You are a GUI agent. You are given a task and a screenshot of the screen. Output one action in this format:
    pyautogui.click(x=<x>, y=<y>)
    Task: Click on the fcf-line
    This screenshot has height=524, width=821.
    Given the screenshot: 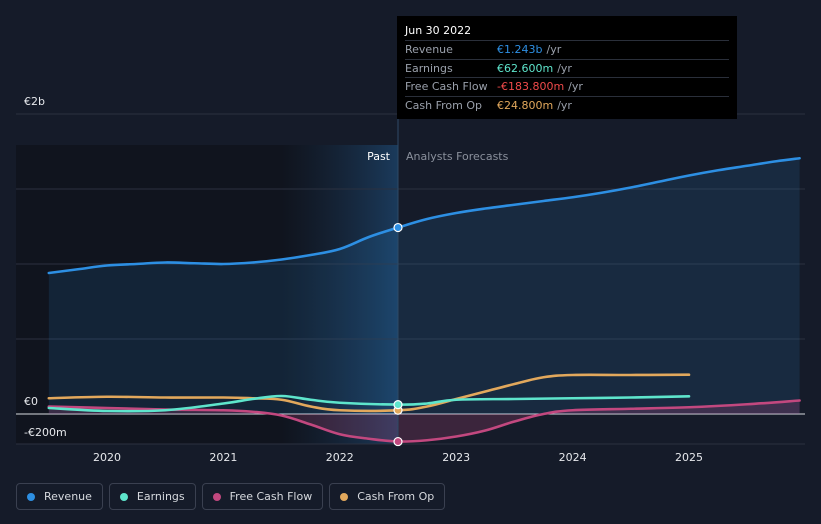 What is the action you would take?
    pyautogui.click(x=424, y=421)
    